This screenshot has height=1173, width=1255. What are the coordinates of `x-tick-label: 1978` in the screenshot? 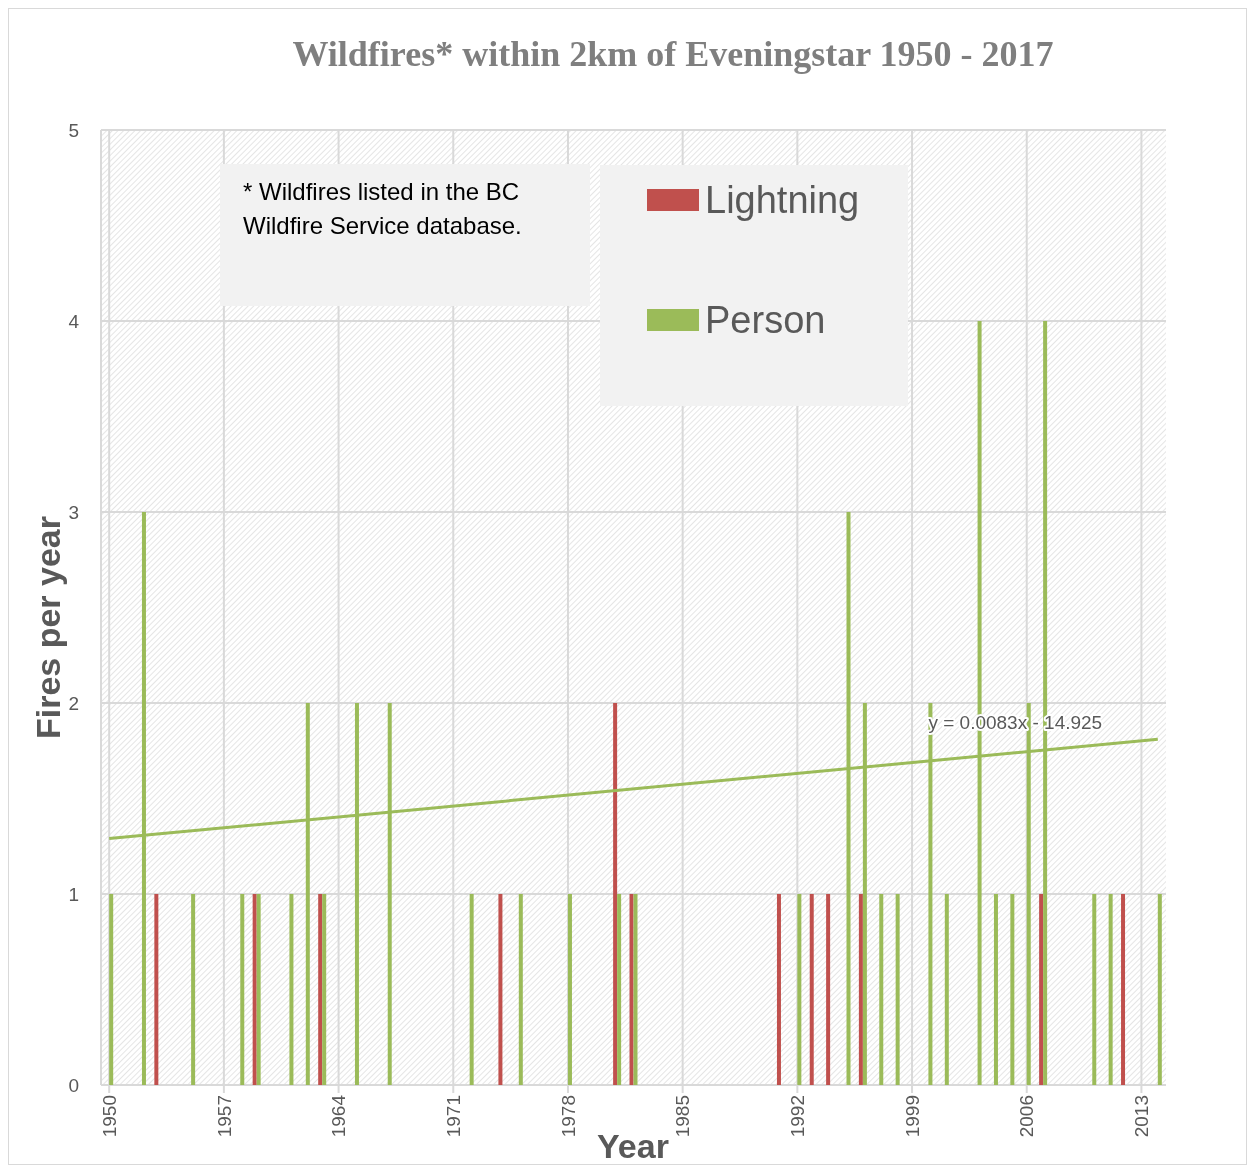 It's located at (568, 1116).